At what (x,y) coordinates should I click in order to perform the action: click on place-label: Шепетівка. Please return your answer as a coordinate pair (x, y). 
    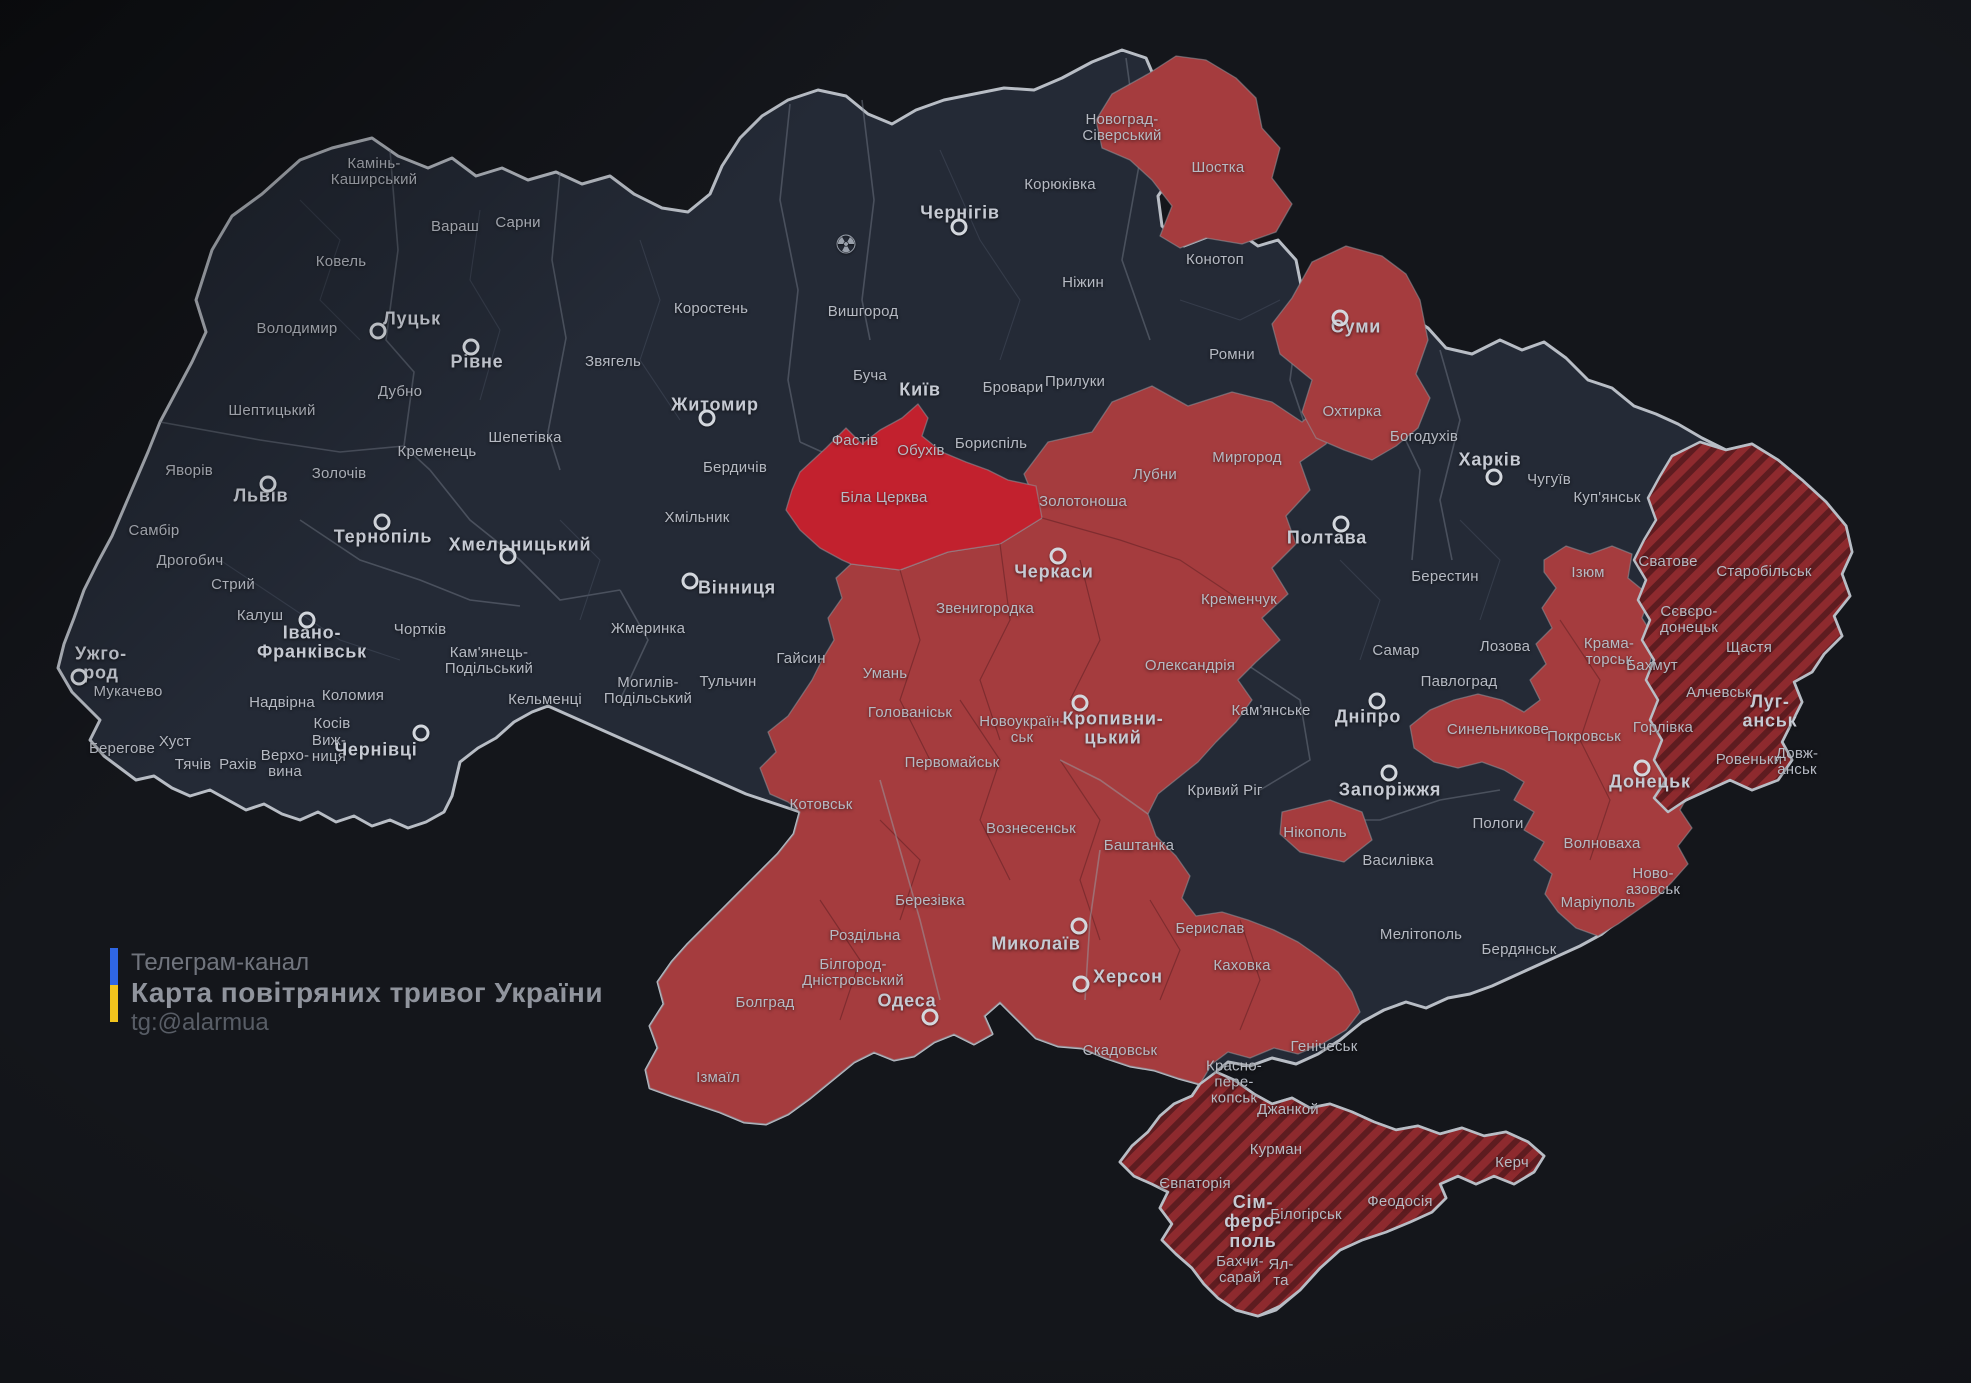
    Looking at the image, I should click on (525, 437).